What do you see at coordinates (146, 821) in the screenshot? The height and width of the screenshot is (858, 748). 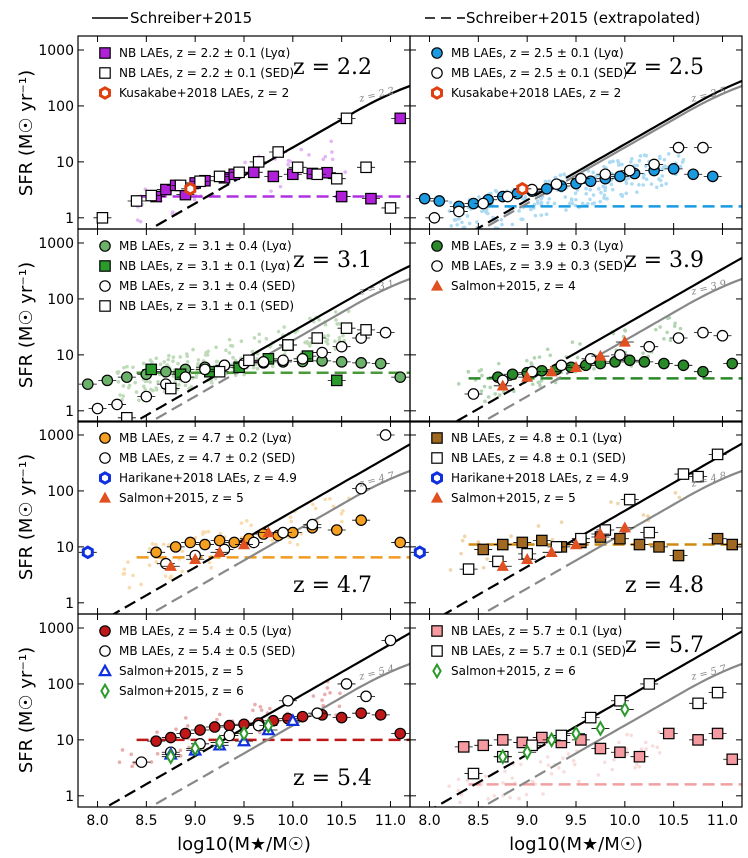 I see `x-tick-label: 8.5` at bounding box center [146, 821].